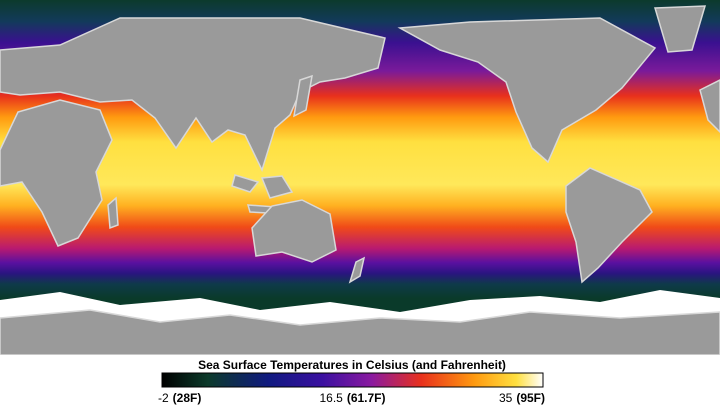 This screenshot has height=410, width=720. Describe the element at coordinates (530, 398) in the screenshot. I see `tick-fahrenheit: (95F)` at that location.